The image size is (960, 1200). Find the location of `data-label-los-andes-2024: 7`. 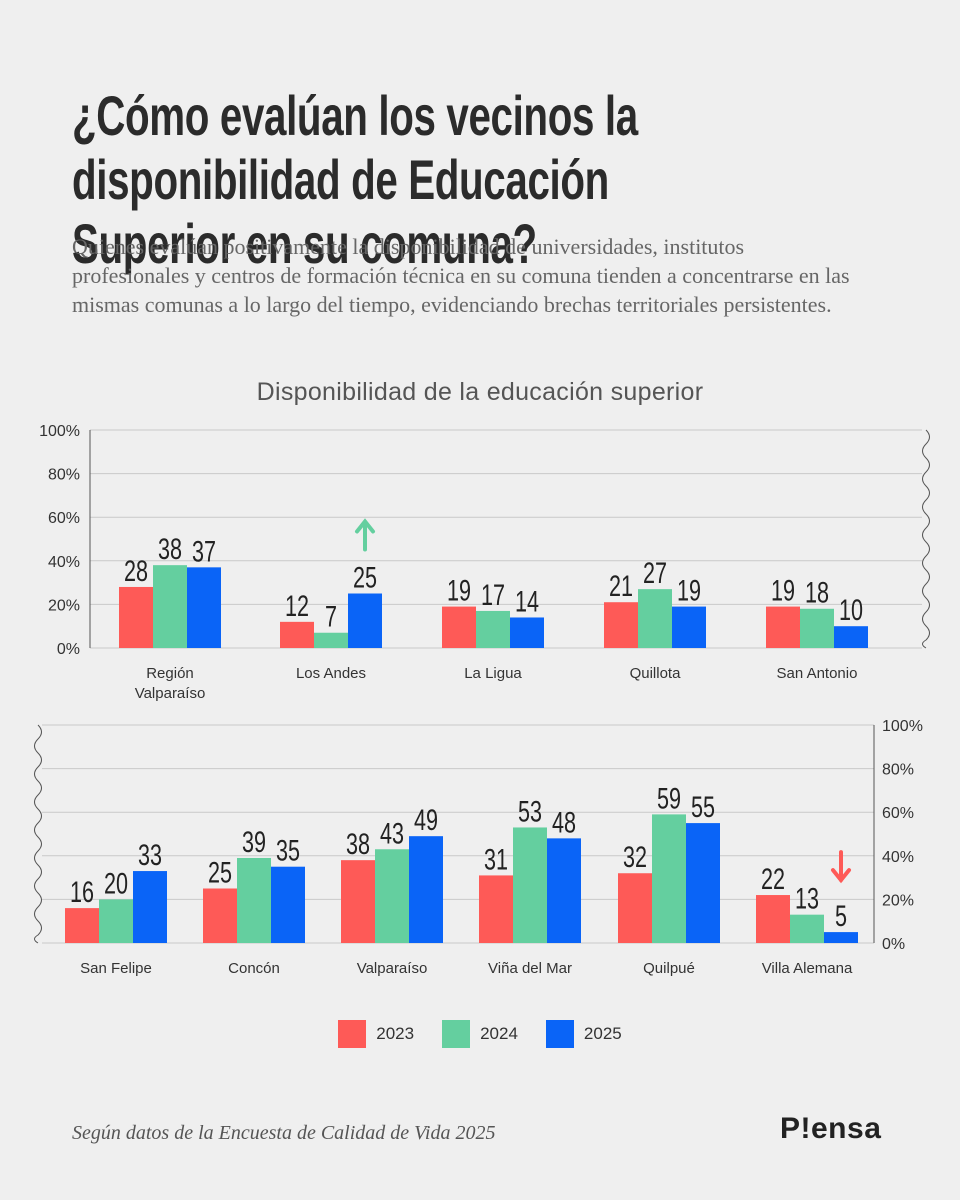

data-label-los-andes-2024: 7 is located at coordinates (331, 616).